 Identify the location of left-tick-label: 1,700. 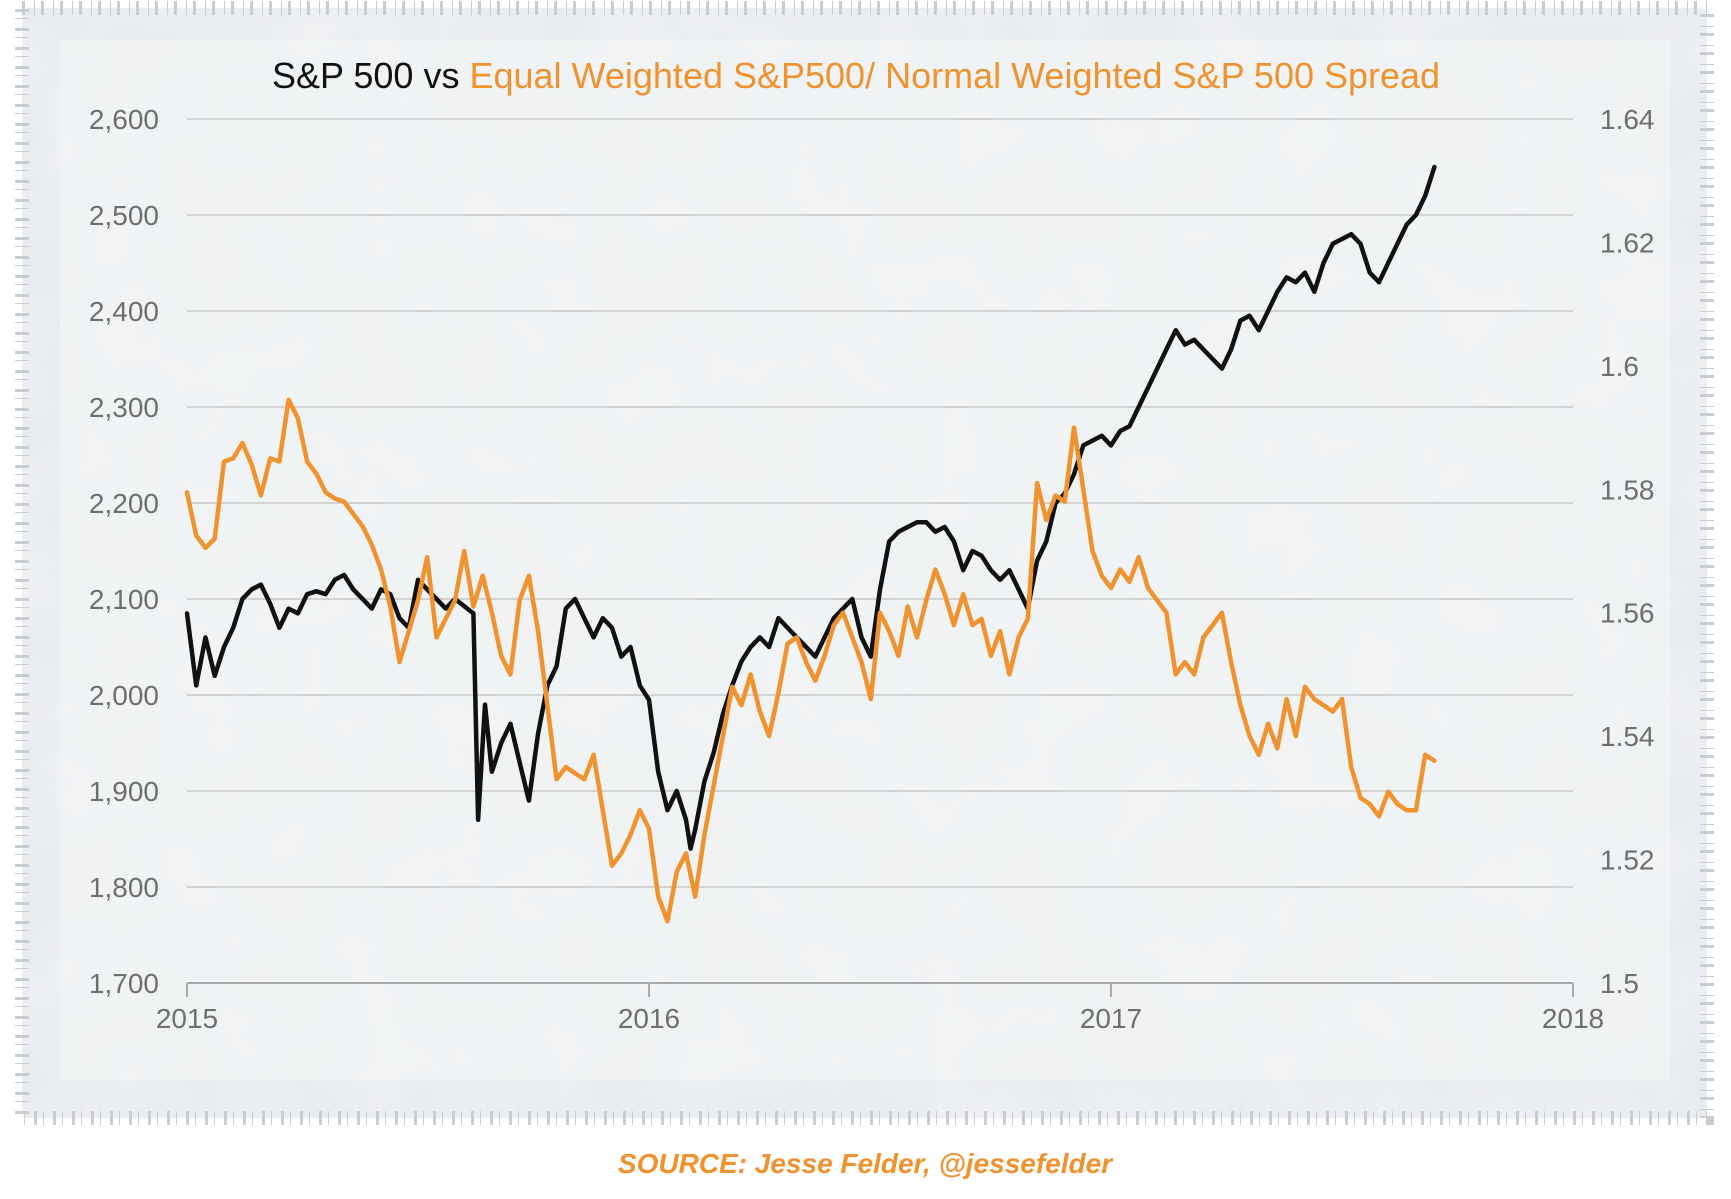
(124, 983).